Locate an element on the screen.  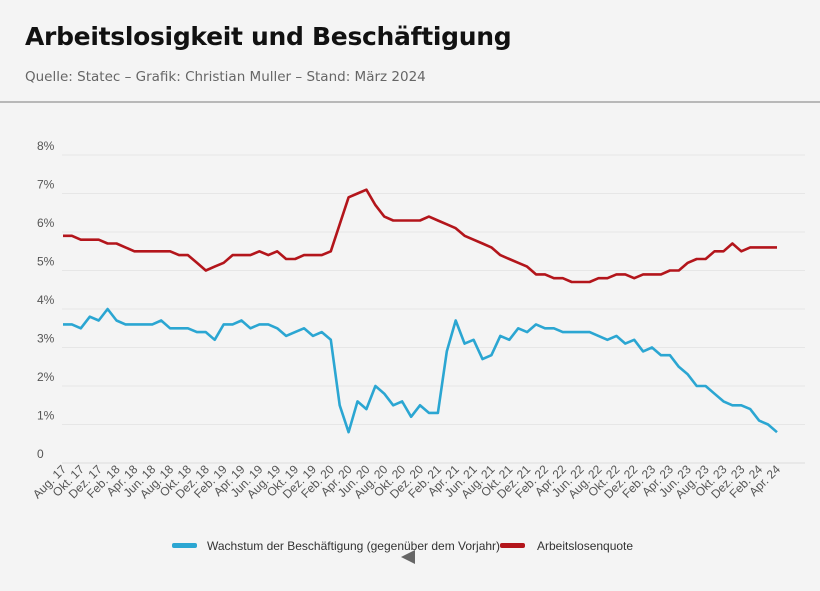
legend-swatch-employment is located at coordinates (184, 545).